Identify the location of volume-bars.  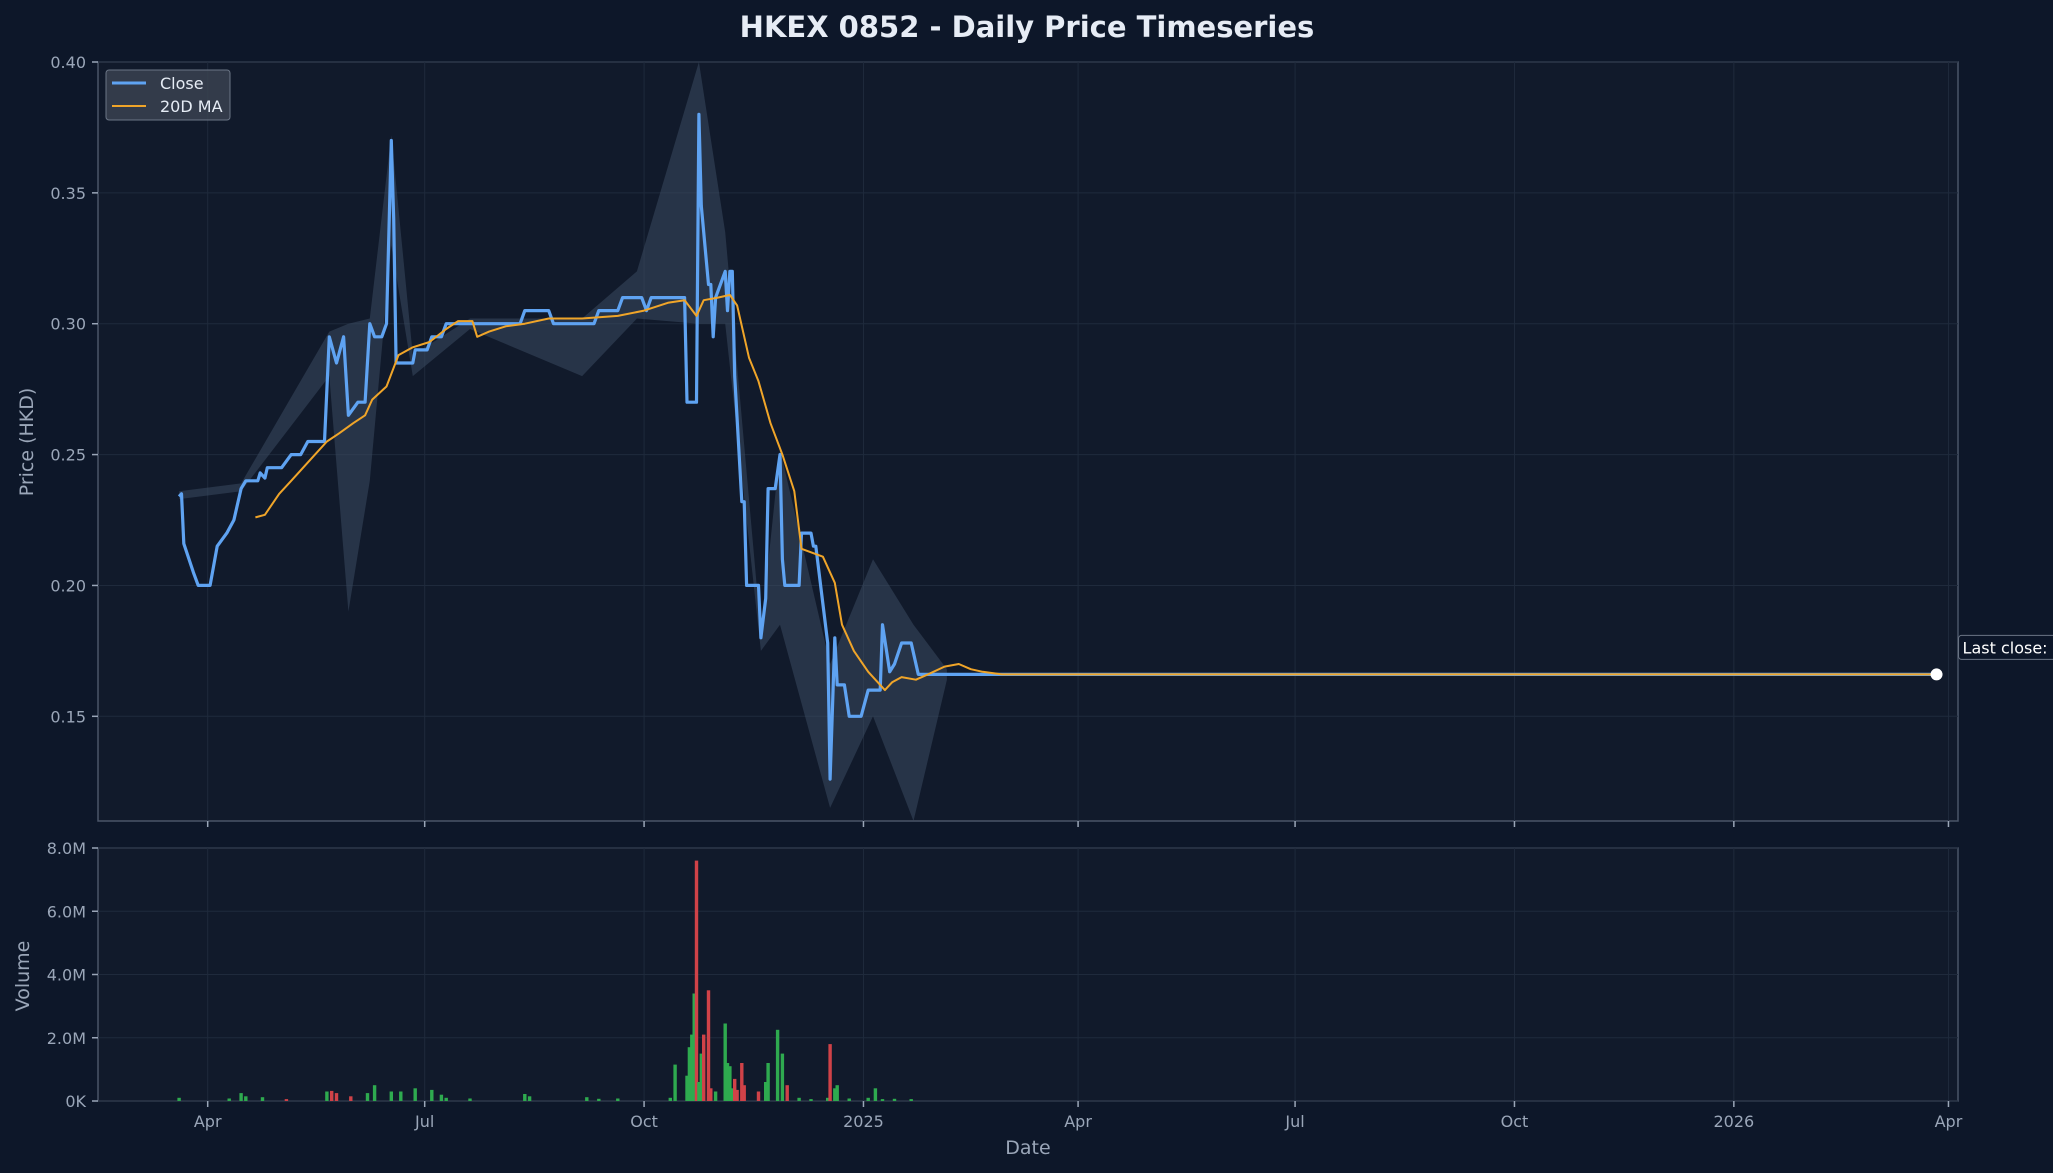
(545, 980).